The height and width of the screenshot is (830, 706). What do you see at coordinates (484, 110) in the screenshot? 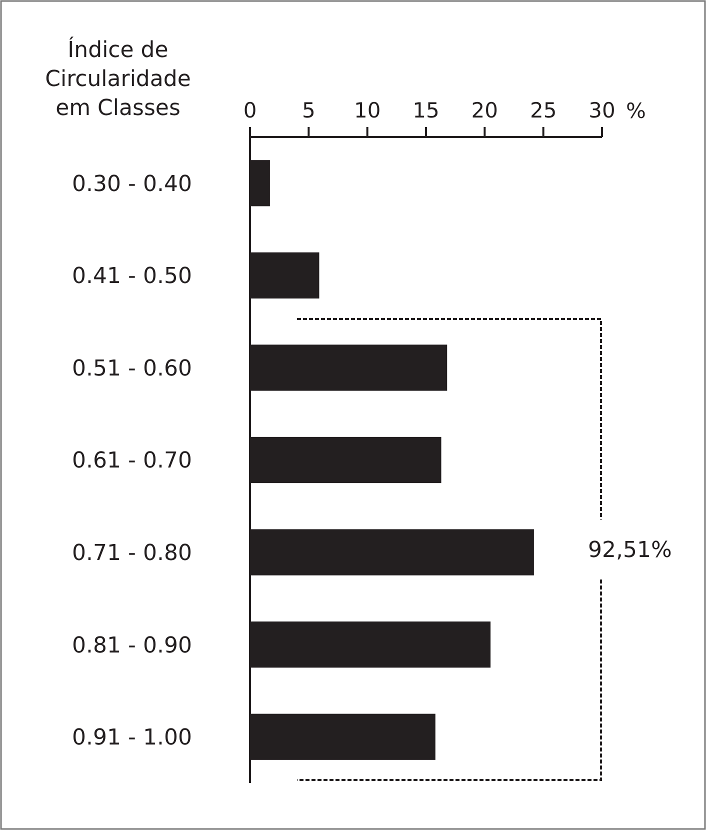
I see `x-tick-label: 20` at bounding box center [484, 110].